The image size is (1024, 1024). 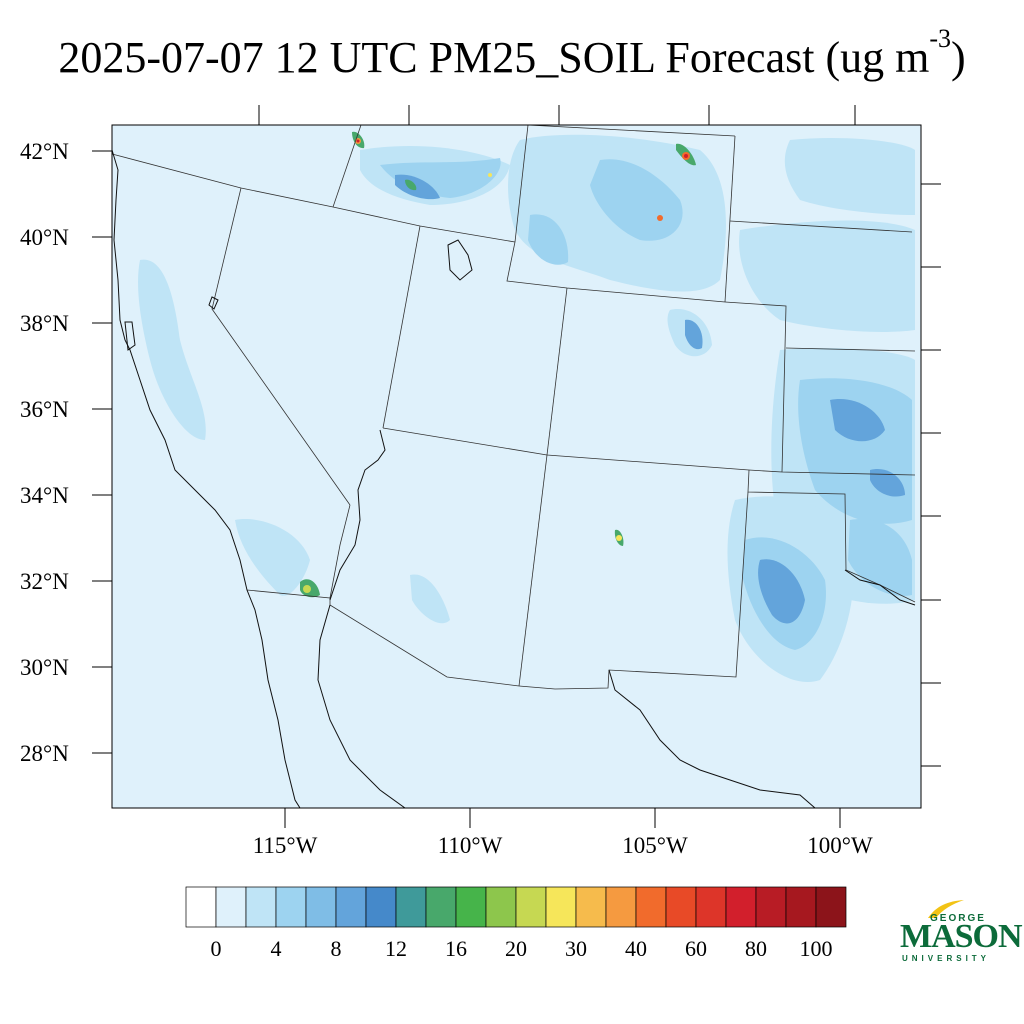 What do you see at coordinates (636, 948) in the screenshot?
I see `colorbar-label: 40` at bounding box center [636, 948].